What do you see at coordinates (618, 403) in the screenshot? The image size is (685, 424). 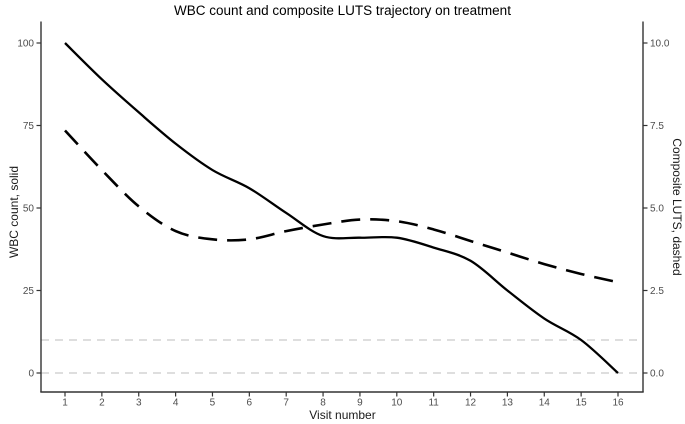 I see `x-tick-label: 16` at bounding box center [618, 403].